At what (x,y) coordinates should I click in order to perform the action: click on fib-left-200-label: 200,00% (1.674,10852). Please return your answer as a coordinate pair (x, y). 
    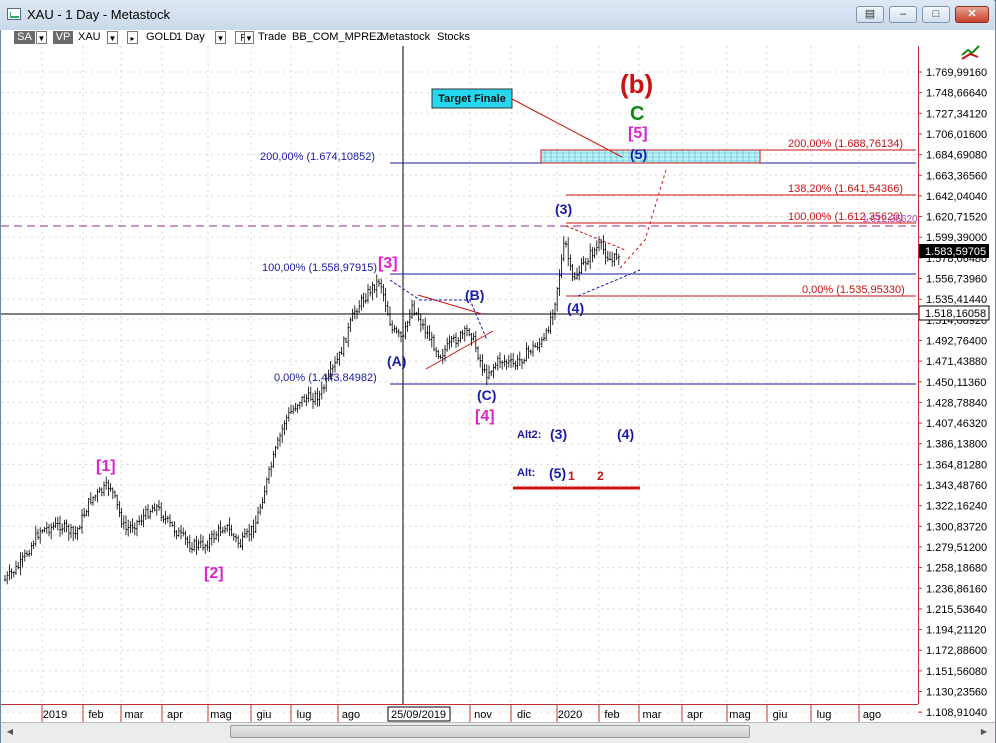
    Looking at the image, I should click on (317, 157).